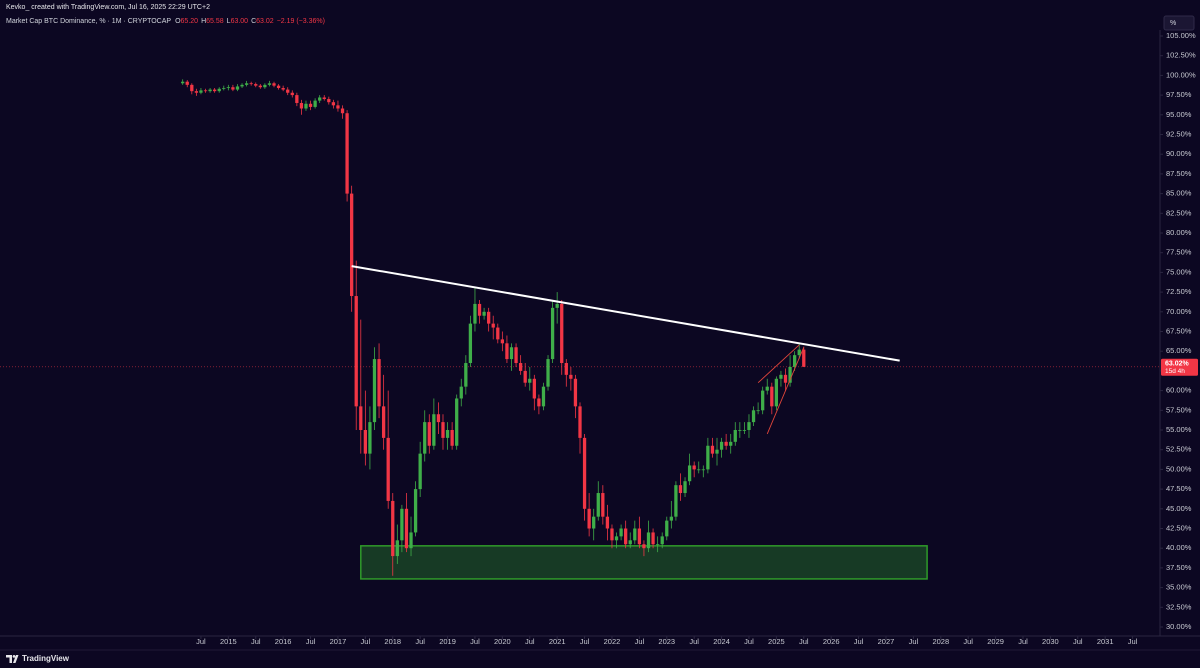 The image size is (1200, 668). Describe the element at coordinates (1179, 547) in the screenshot. I see `y-tick-label: 40.00%` at that location.